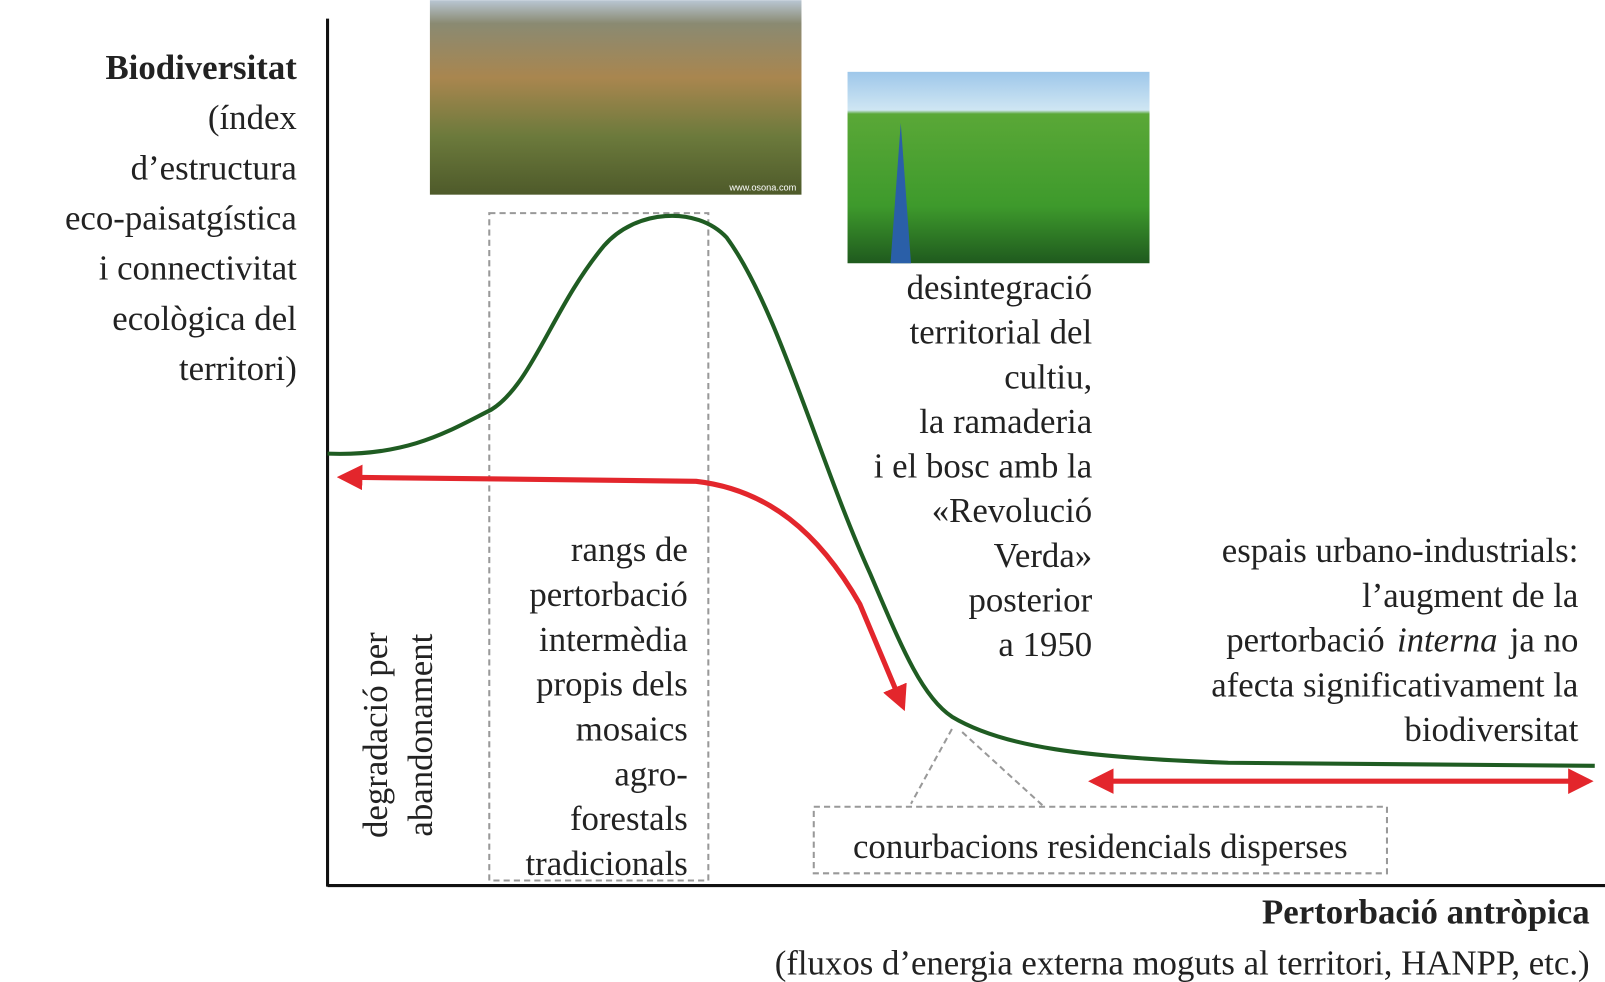 This screenshot has width=1605, height=982. I want to click on intermediate-label-line: agro-, so click(650, 773).